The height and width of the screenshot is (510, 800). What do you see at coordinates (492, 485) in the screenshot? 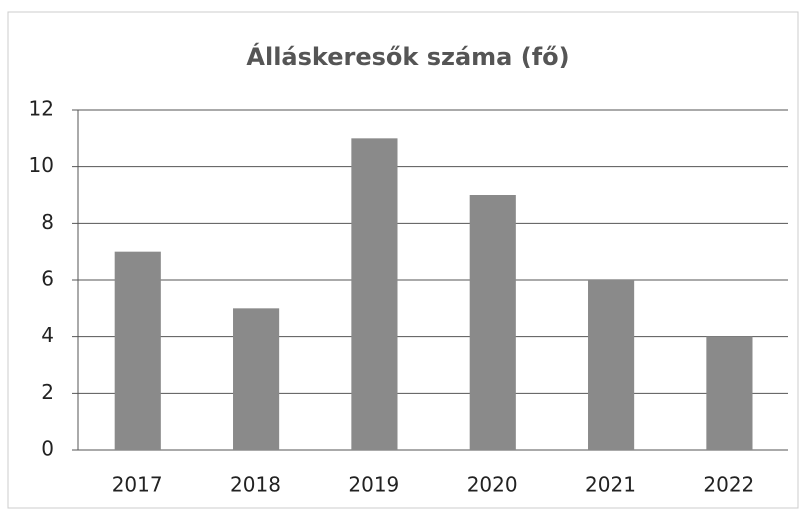
I see `x-tick-label: 2020` at bounding box center [492, 485].